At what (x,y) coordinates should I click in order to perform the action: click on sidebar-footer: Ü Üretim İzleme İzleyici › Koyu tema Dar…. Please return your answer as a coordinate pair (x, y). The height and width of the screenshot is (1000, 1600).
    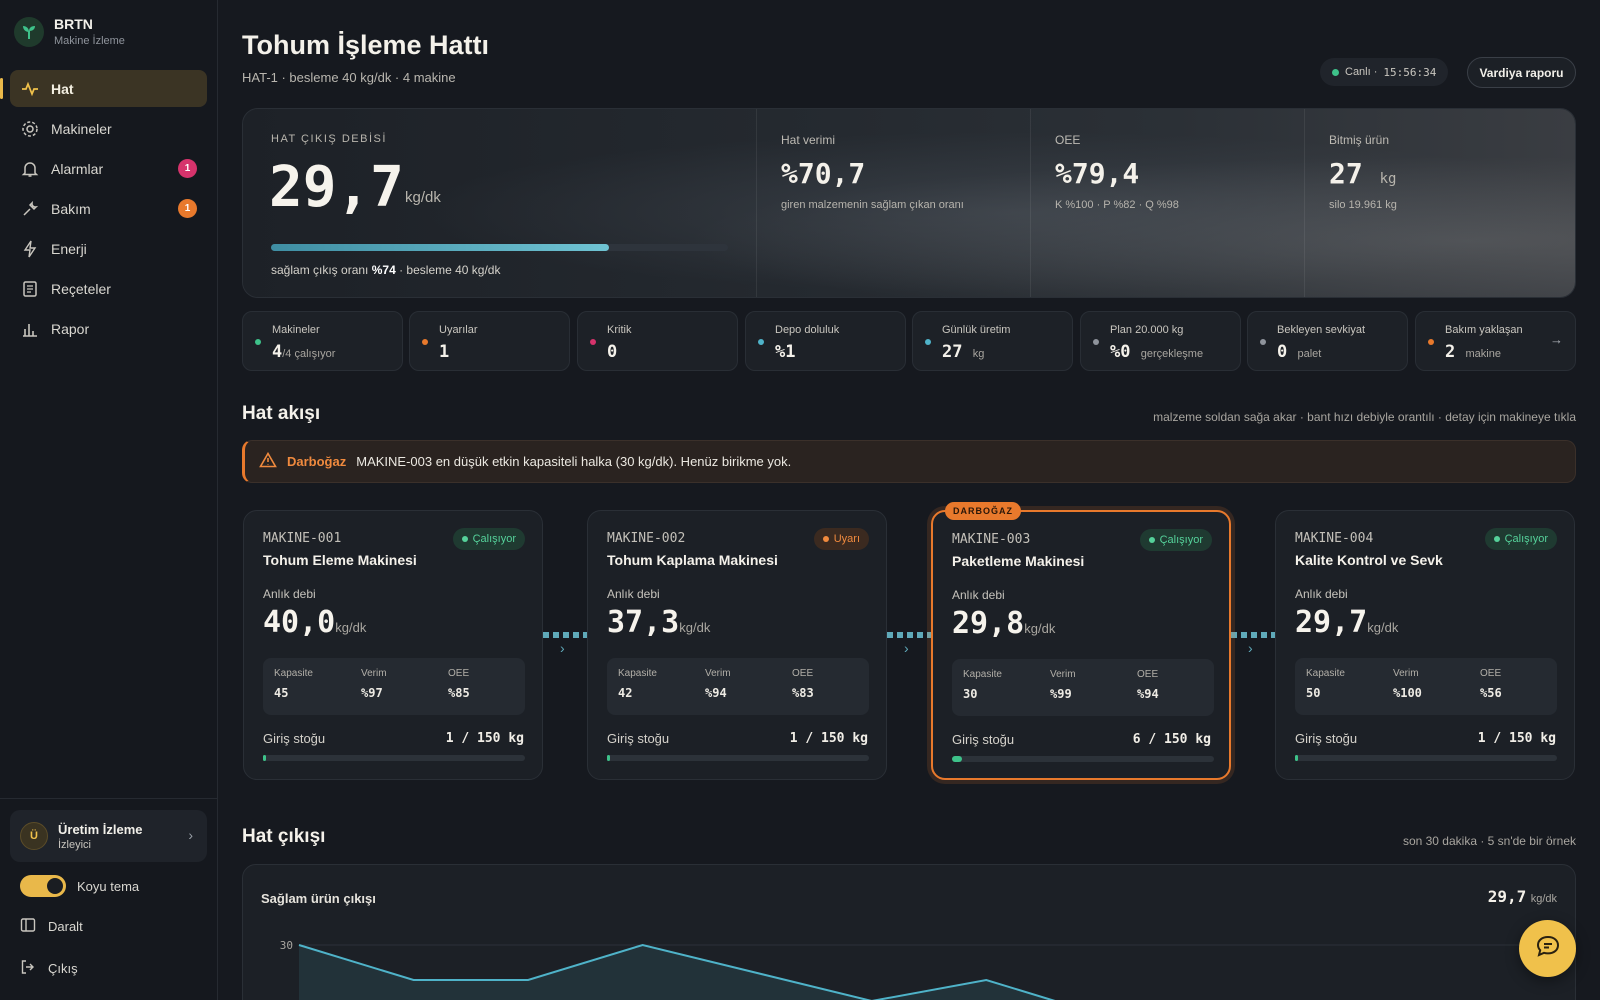
    Looking at the image, I should click on (109, 887).